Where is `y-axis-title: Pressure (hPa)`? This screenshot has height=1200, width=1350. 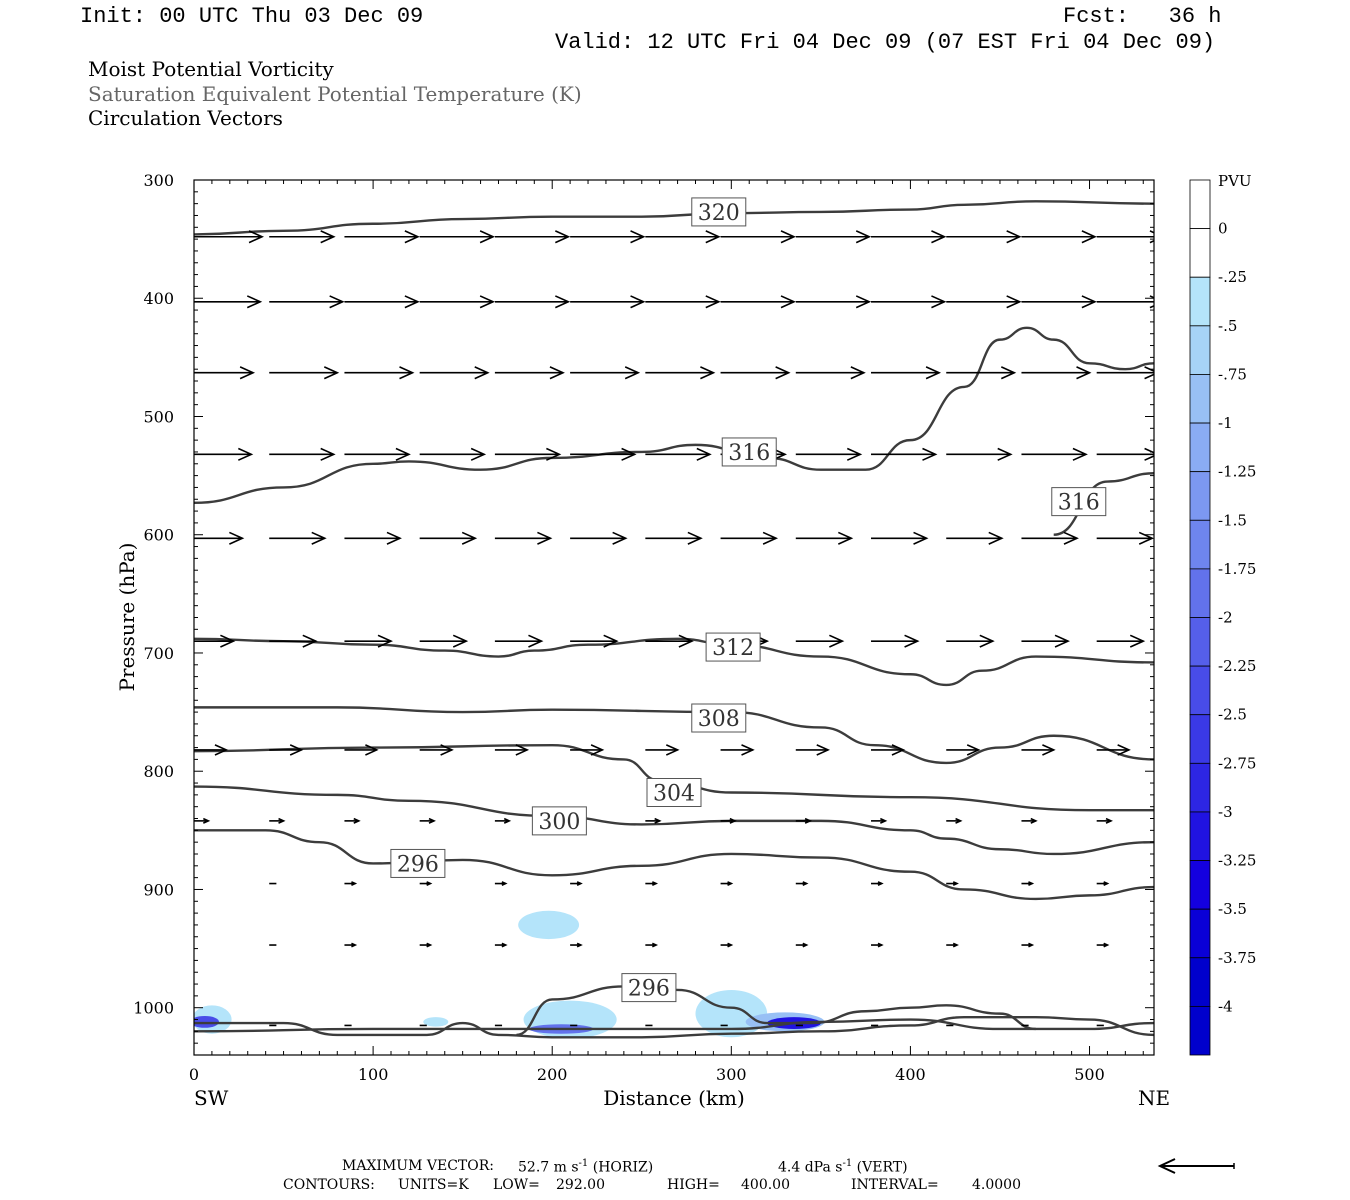
y-axis-title: Pressure (hPa) is located at coordinates (127, 617).